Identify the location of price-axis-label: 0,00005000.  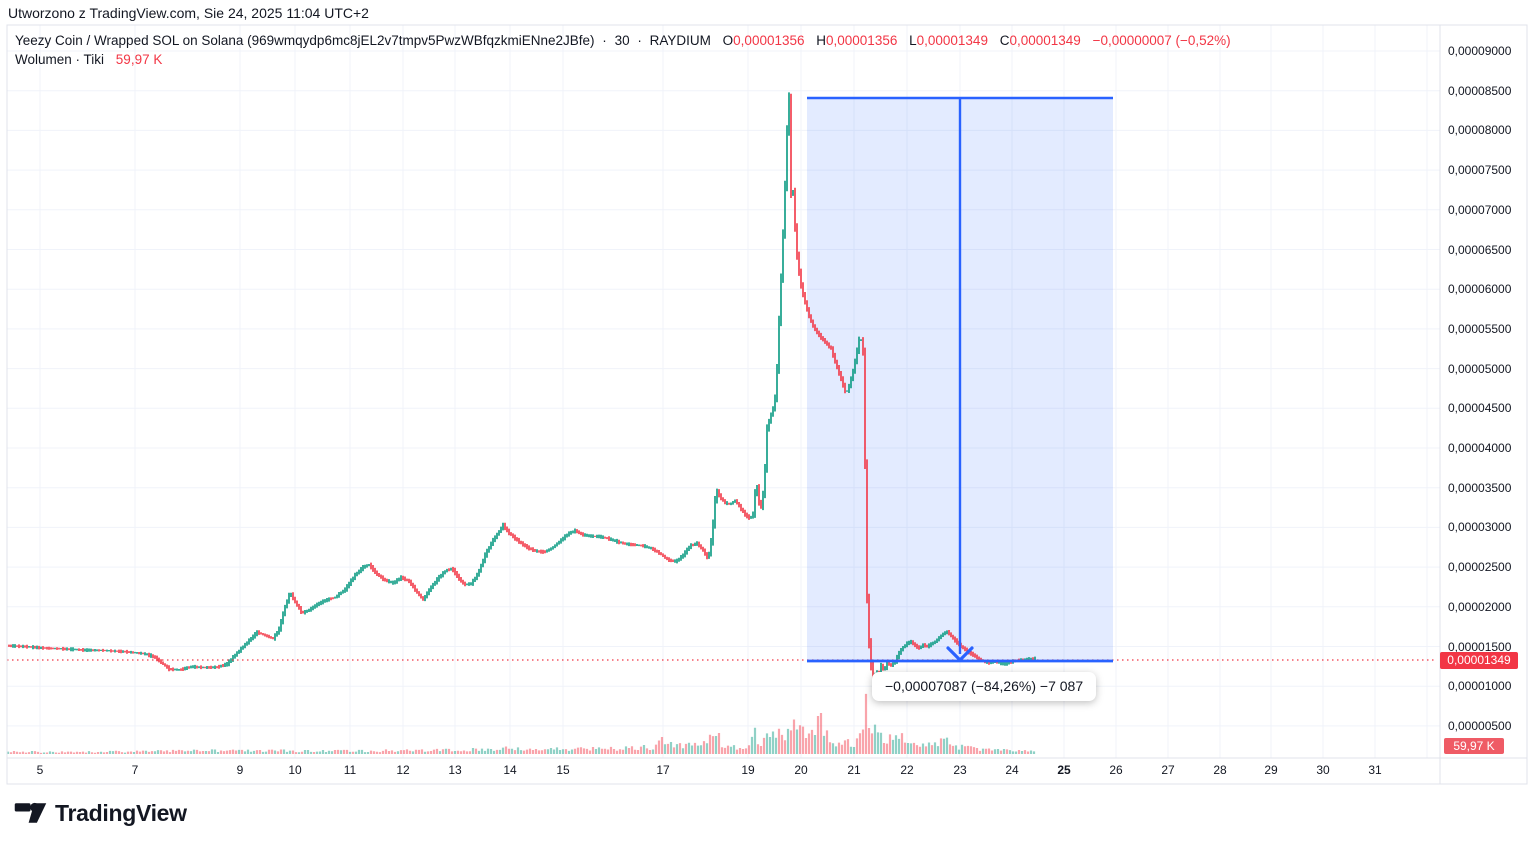
(1480, 368).